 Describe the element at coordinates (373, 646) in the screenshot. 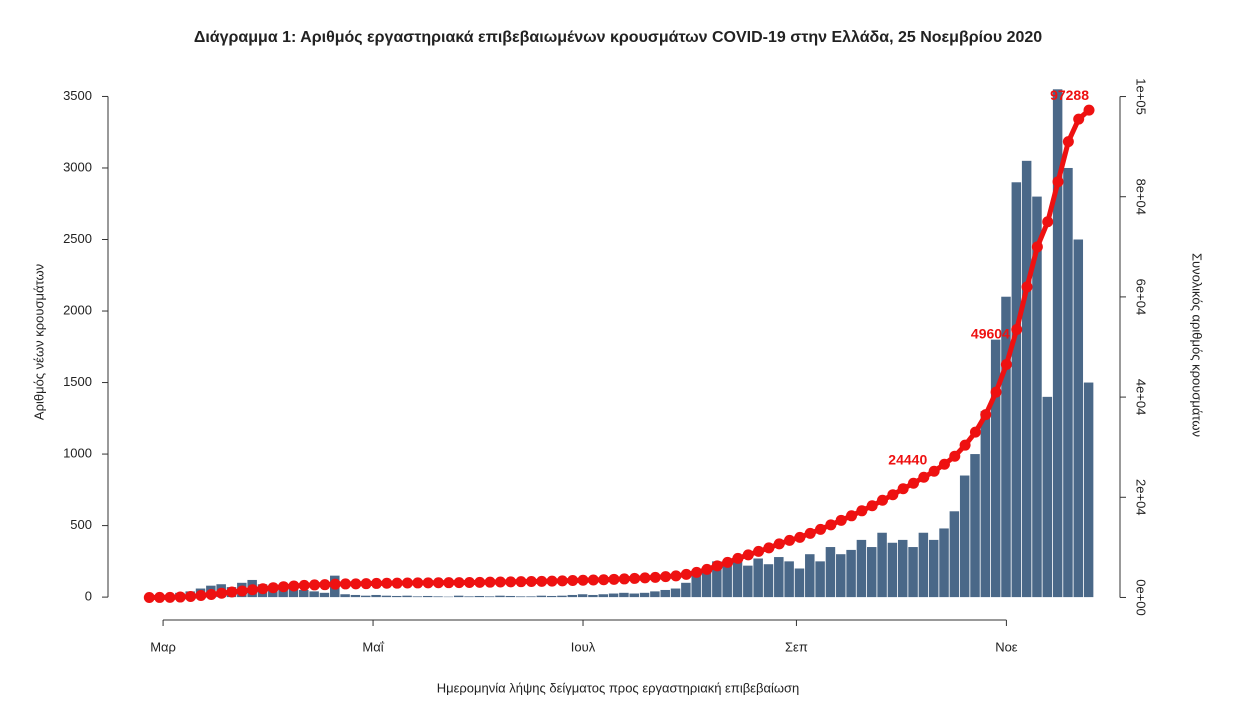

I see `x-tick-label: Μαΐ` at that location.